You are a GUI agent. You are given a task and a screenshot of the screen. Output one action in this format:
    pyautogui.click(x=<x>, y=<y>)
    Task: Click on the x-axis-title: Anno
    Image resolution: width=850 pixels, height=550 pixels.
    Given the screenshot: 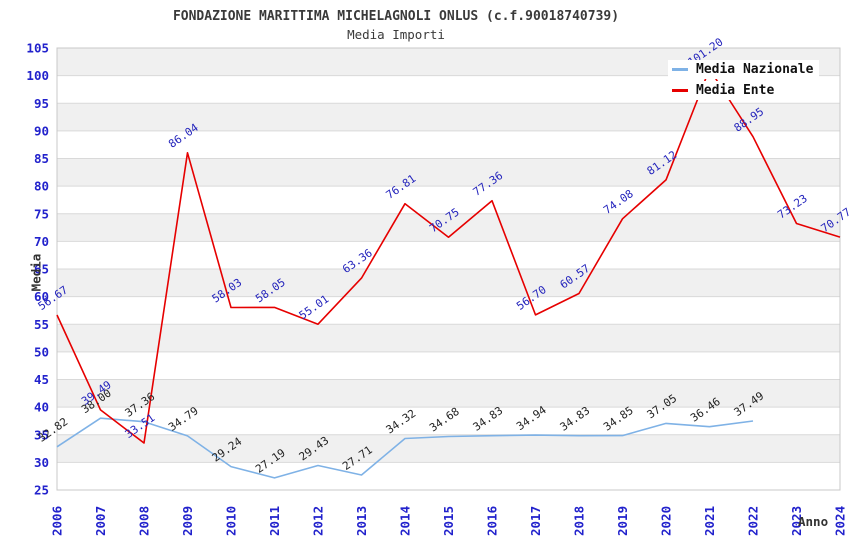 What is the action you would take?
    pyautogui.click(x=813, y=521)
    